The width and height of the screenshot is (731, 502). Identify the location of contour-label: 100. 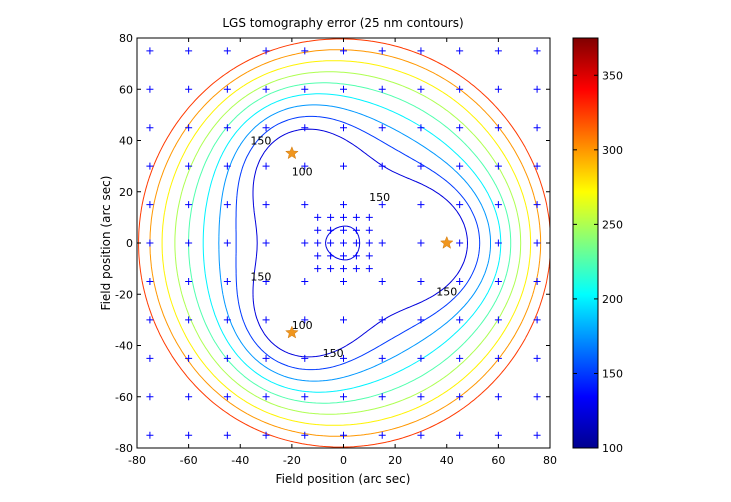
(302, 171).